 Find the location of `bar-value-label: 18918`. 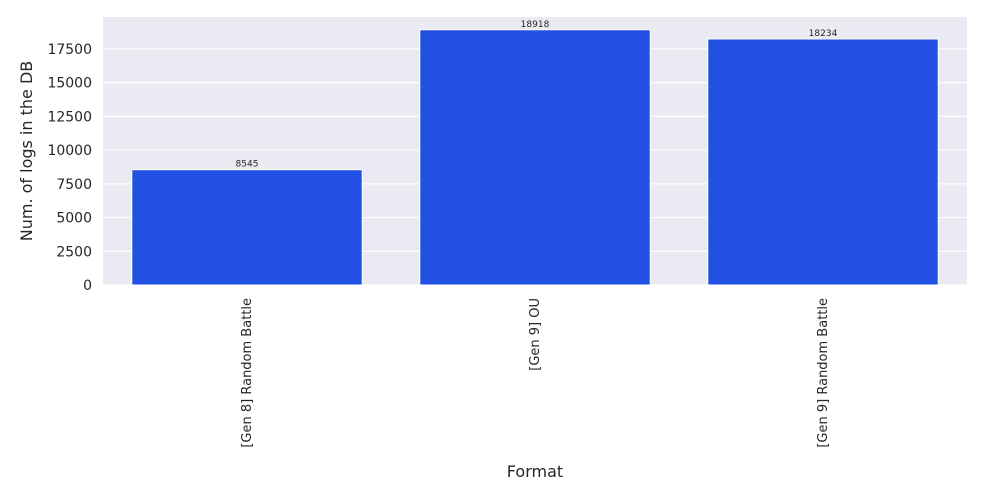

bar-value-label: 18918 is located at coordinates (535, 25).